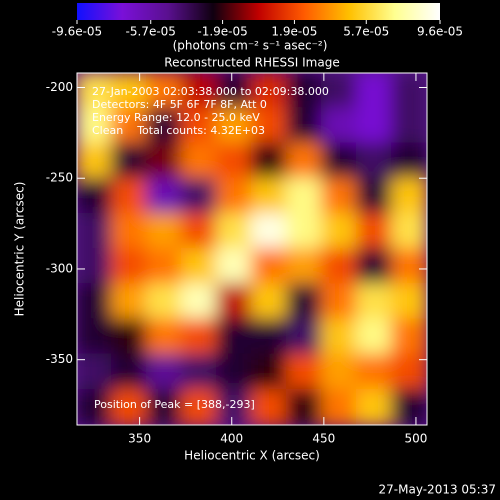  I want to click on colorbar-tick-label: -9.6e-05, so click(77, 32).